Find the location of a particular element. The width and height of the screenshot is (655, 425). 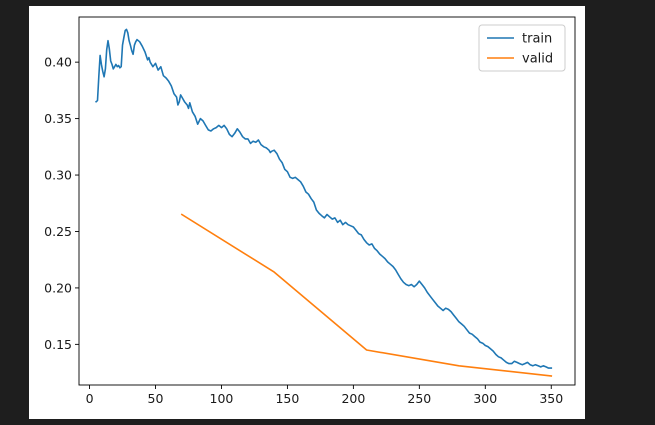

y-tick-label: 0.20 is located at coordinates (58, 287).